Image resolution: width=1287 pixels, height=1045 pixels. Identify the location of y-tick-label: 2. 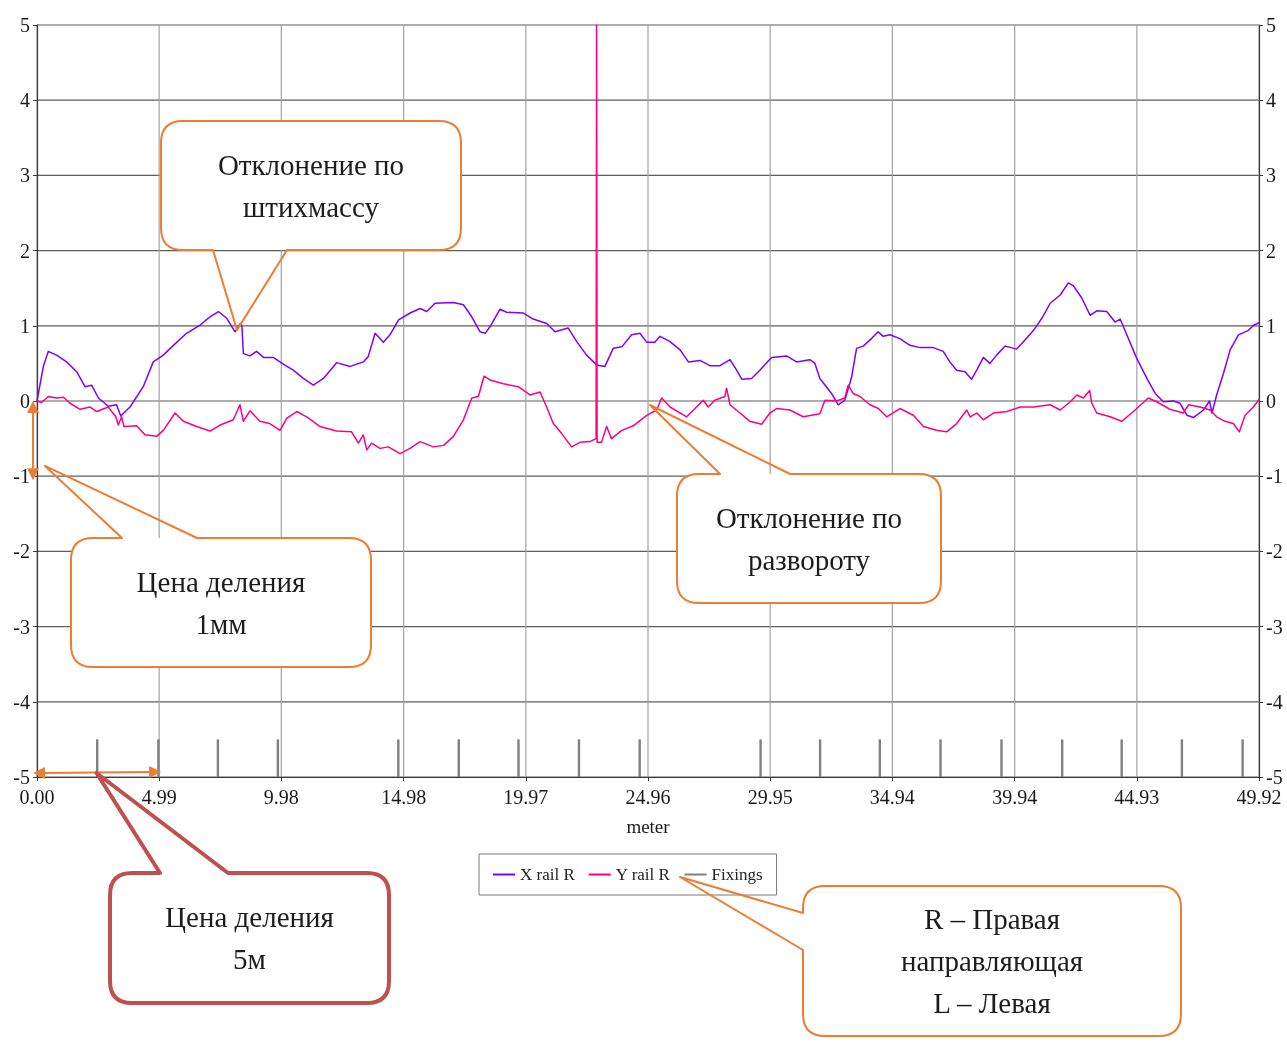
(25, 250).